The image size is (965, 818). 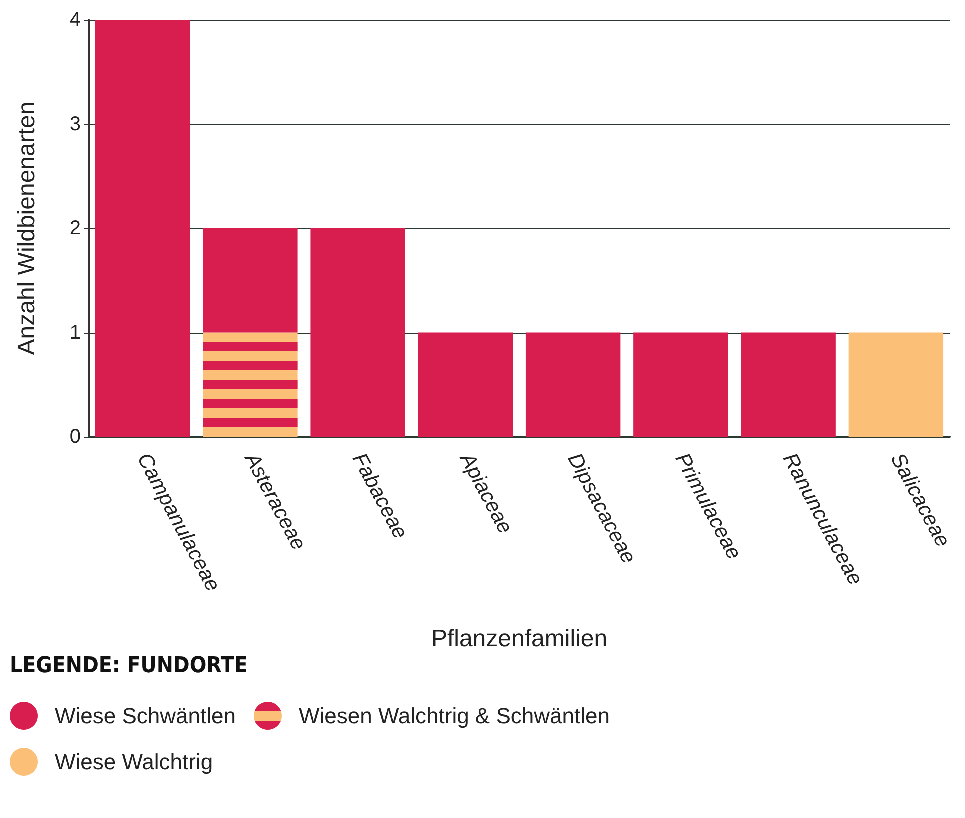 I want to click on y-tick-label: 1, so click(x=75, y=333).